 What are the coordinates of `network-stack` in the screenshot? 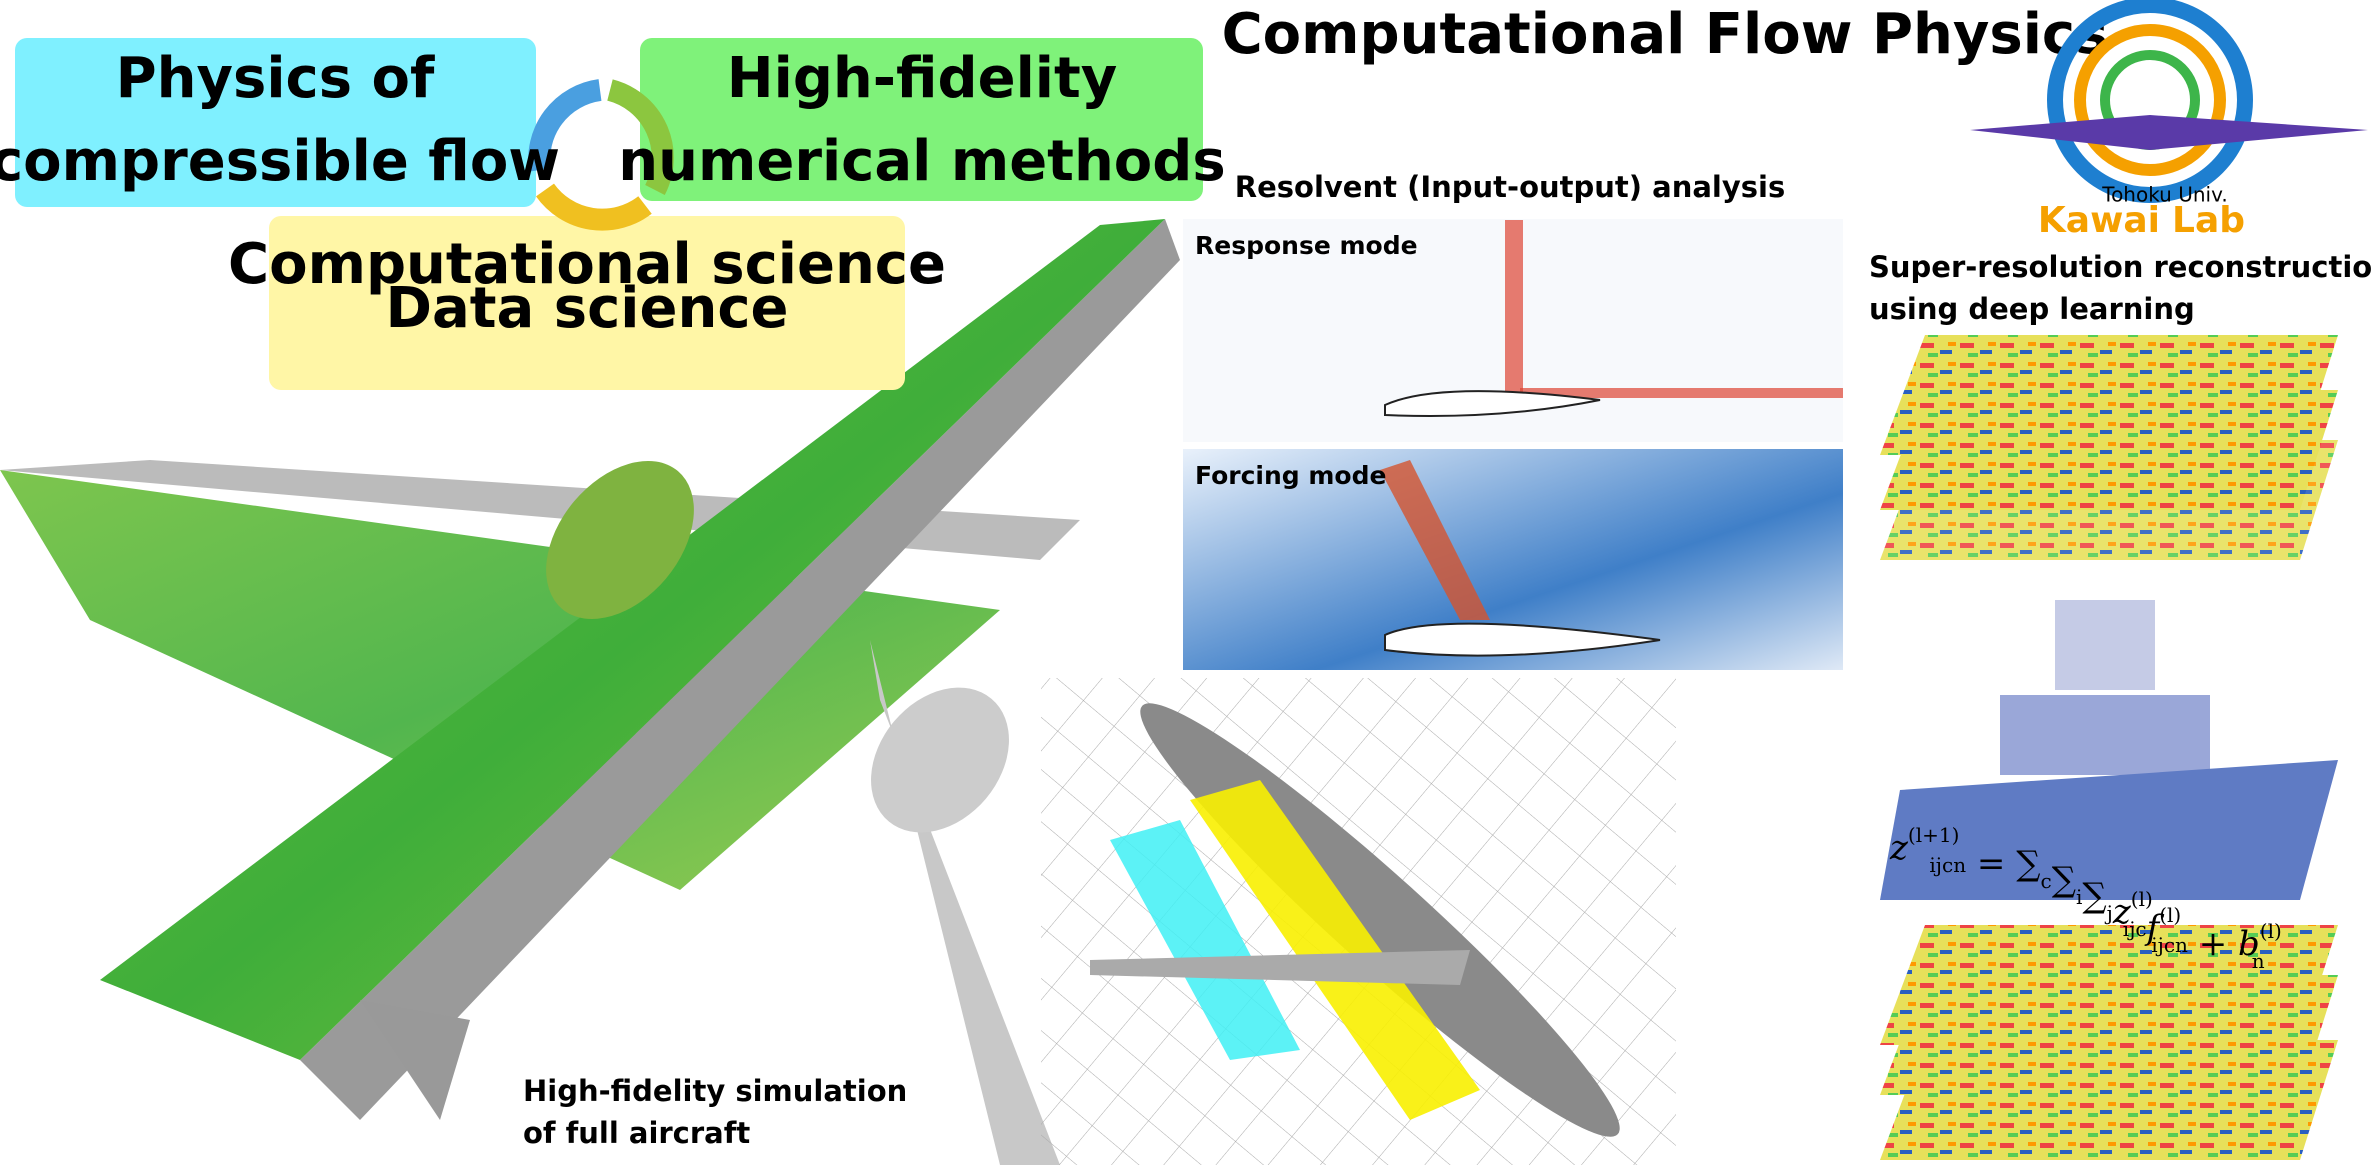 It's located at (2109, 747).